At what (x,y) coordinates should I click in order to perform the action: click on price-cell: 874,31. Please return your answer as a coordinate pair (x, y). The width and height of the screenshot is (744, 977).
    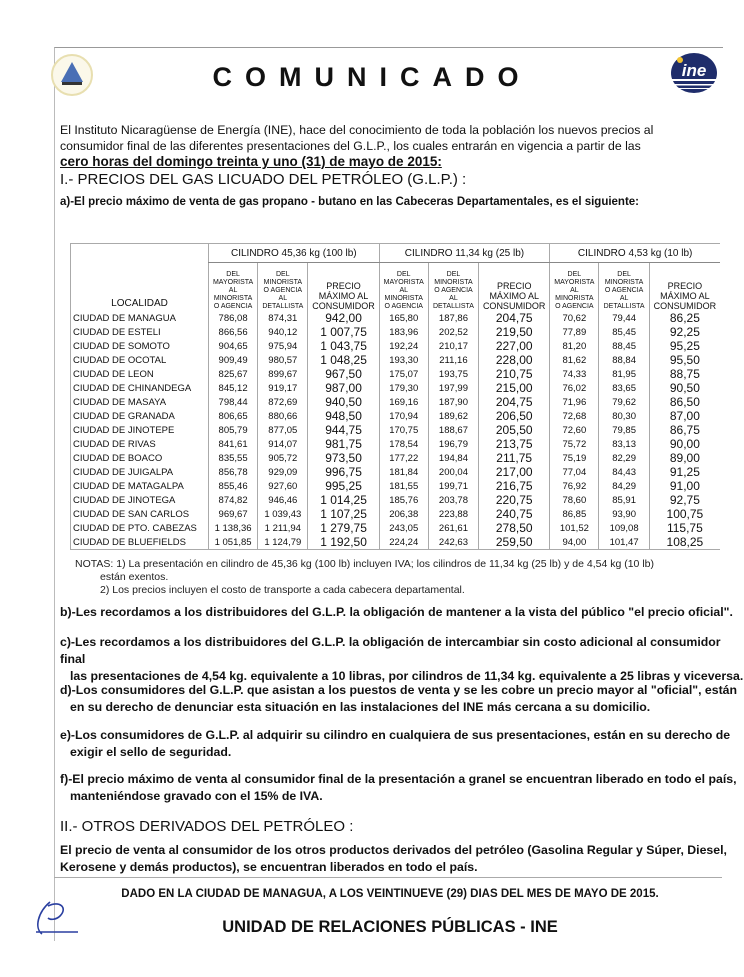
    Looking at the image, I should click on (282, 318).